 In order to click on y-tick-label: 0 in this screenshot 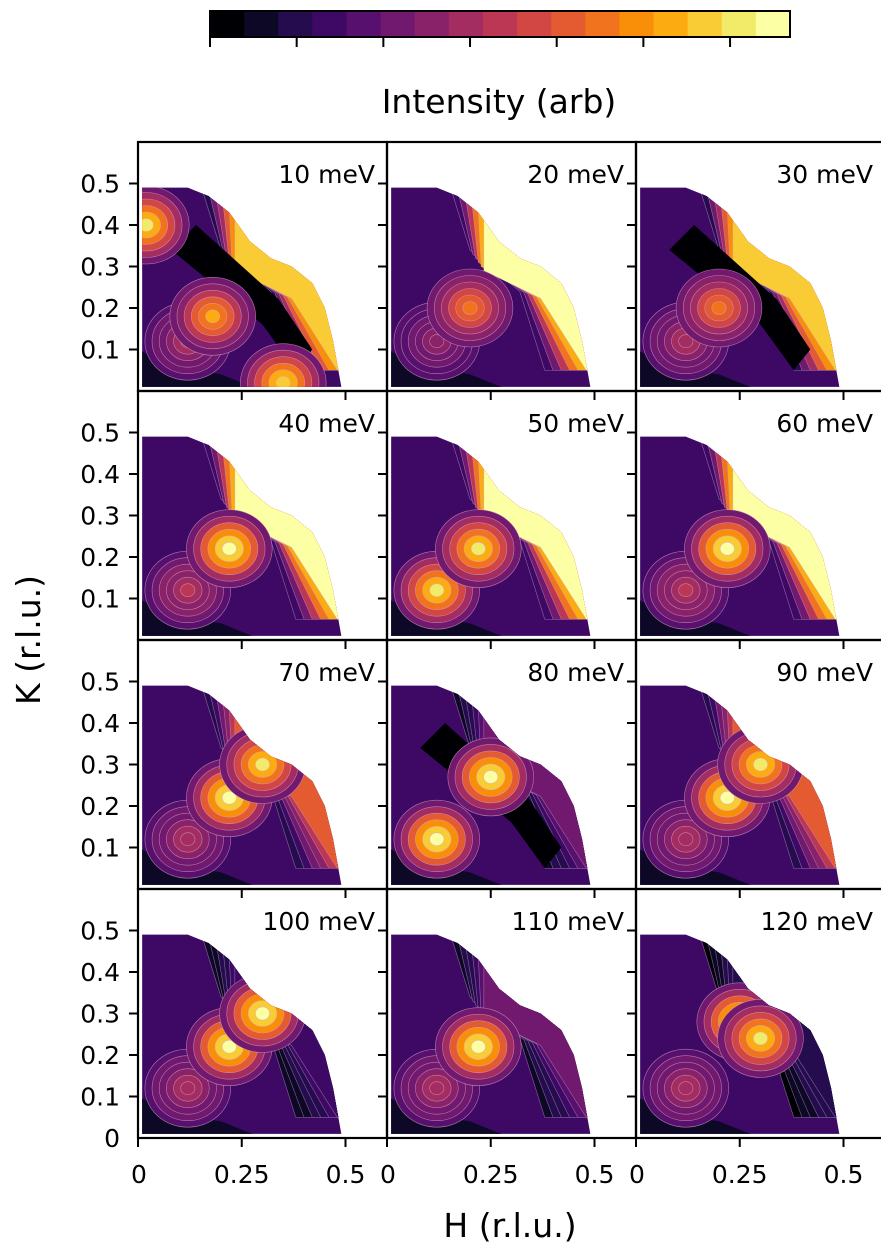, I will do `click(112, 1138)`.